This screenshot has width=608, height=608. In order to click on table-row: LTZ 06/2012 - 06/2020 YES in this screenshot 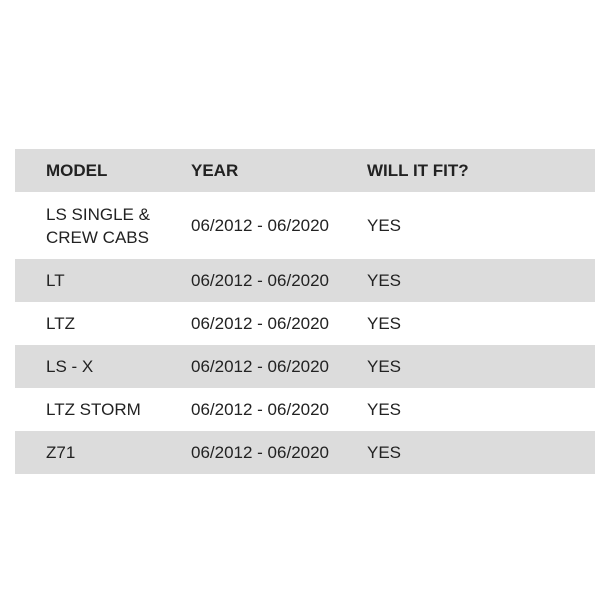, I will do `click(305, 323)`.